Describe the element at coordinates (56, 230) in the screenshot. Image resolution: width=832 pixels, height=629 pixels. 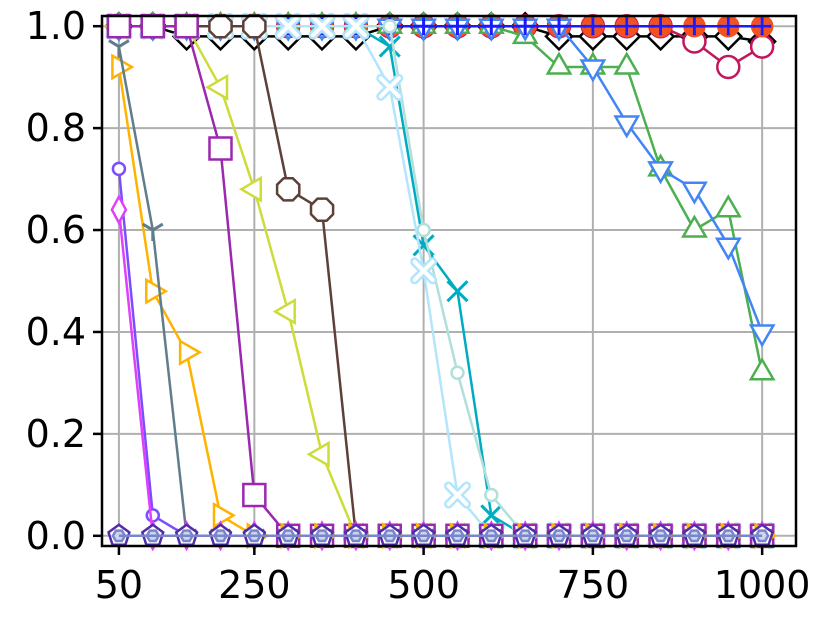
I see `y-tick-label: 0.6` at that location.